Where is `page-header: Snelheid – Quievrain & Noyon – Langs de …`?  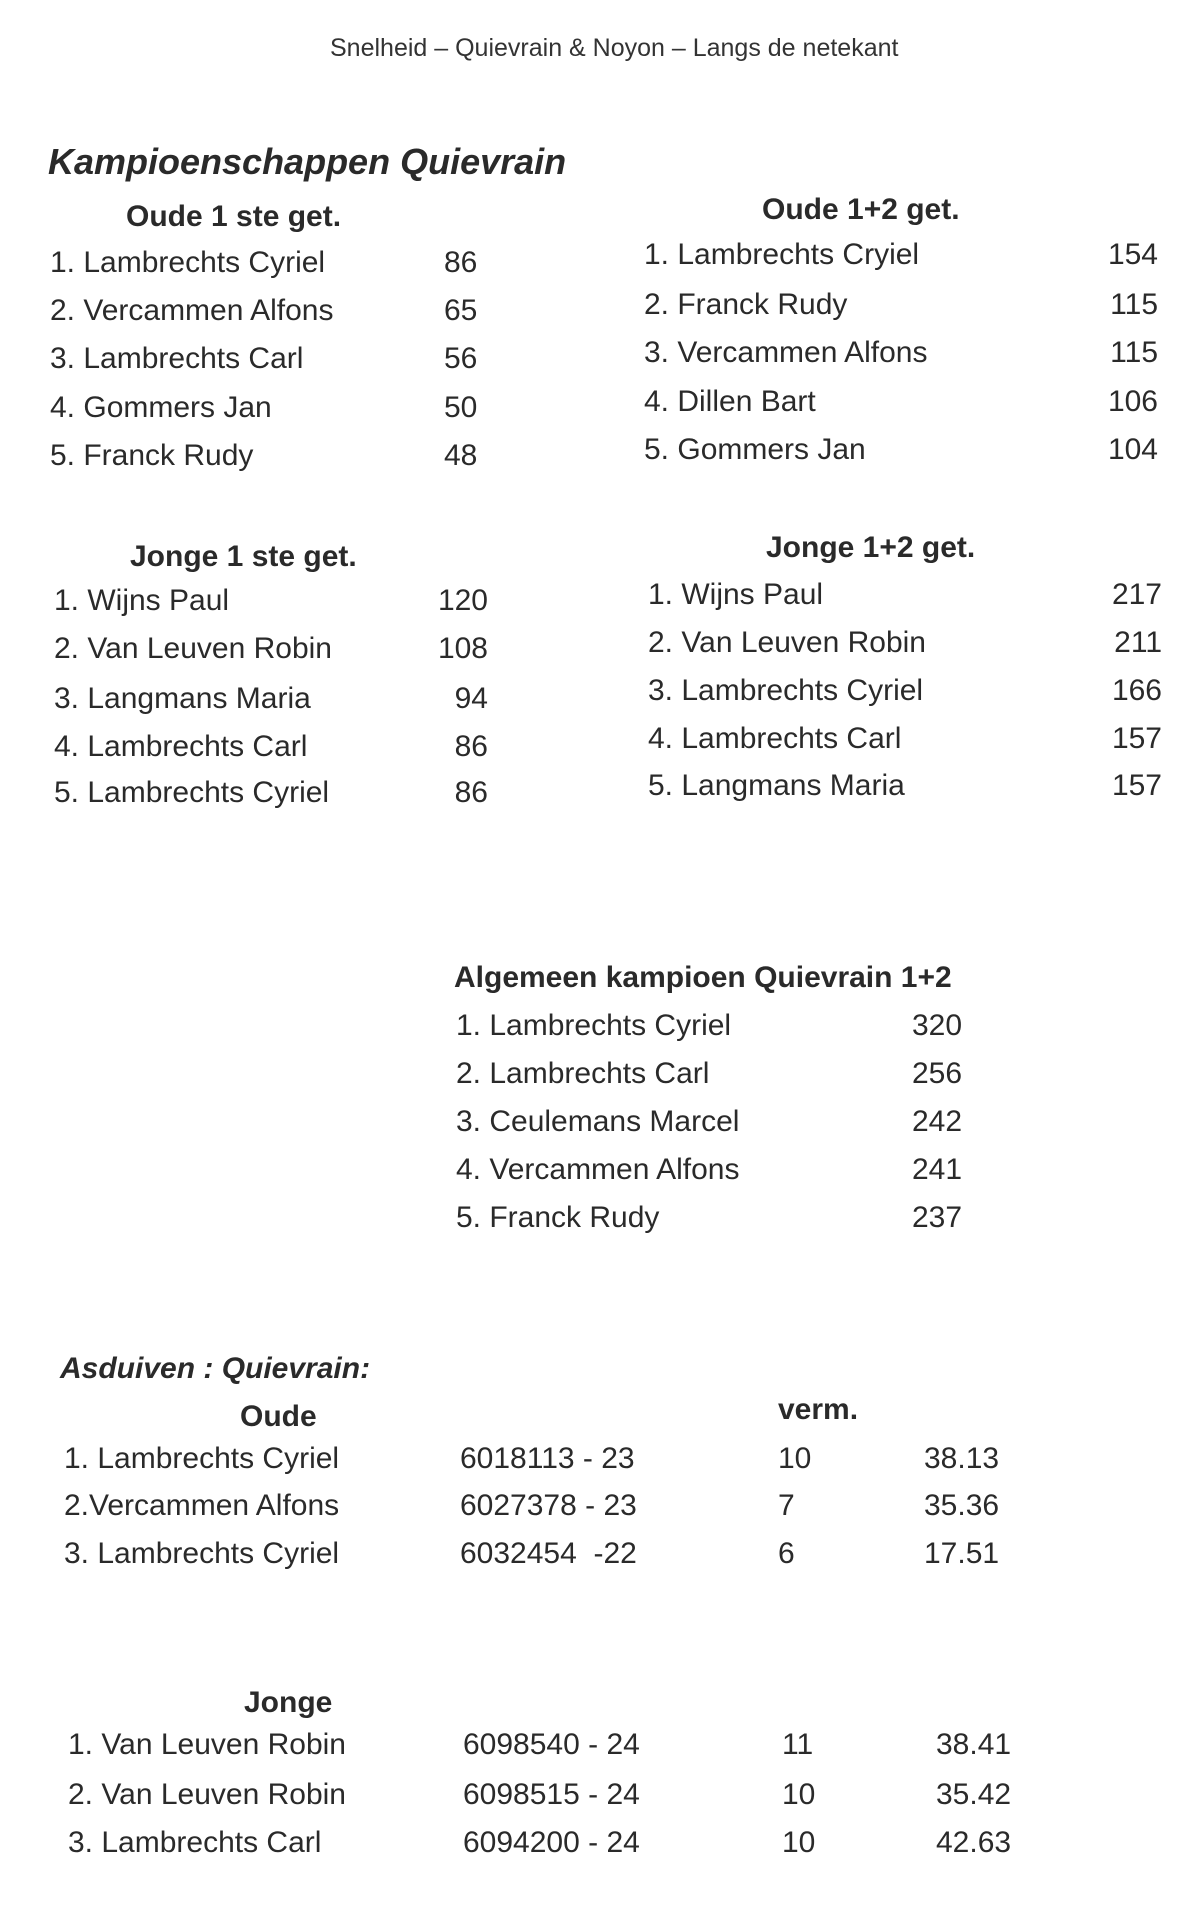
page-header: Snelheid – Quievrain & Noyon – Langs de … is located at coordinates (614, 48).